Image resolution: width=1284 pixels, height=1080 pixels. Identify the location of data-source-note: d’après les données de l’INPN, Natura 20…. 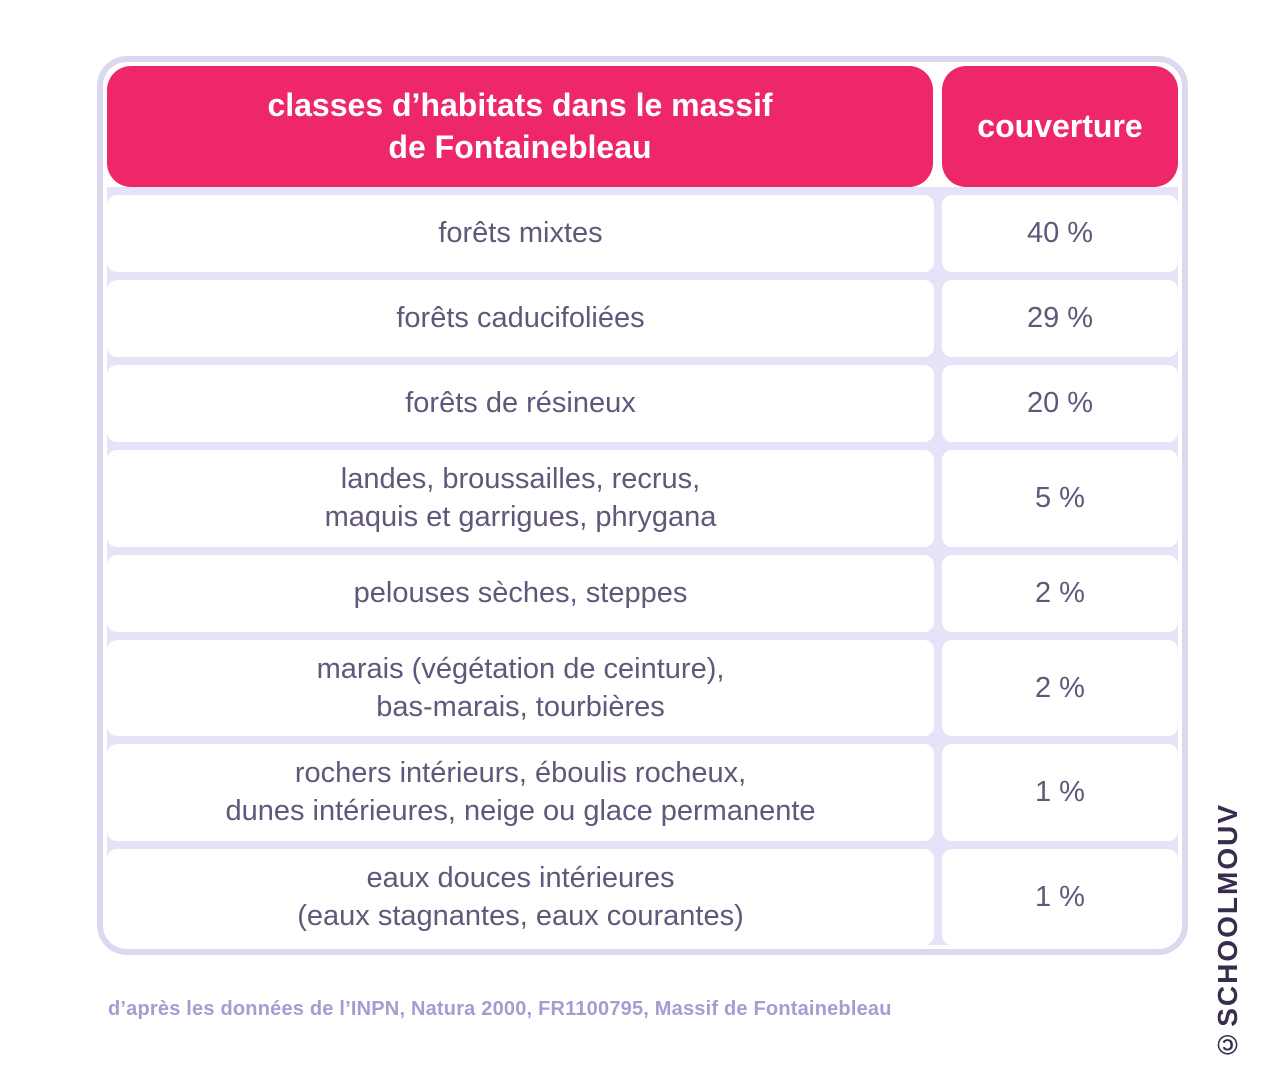
(500, 1009).